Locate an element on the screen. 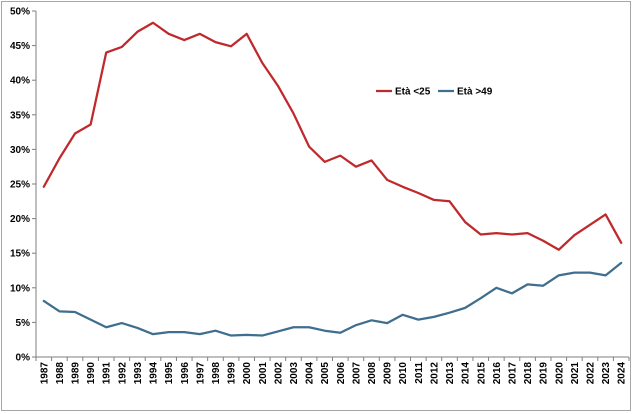 This screenshot has width=634, height=414. y-tick-label: 20% is located at coordinates (20, 219).